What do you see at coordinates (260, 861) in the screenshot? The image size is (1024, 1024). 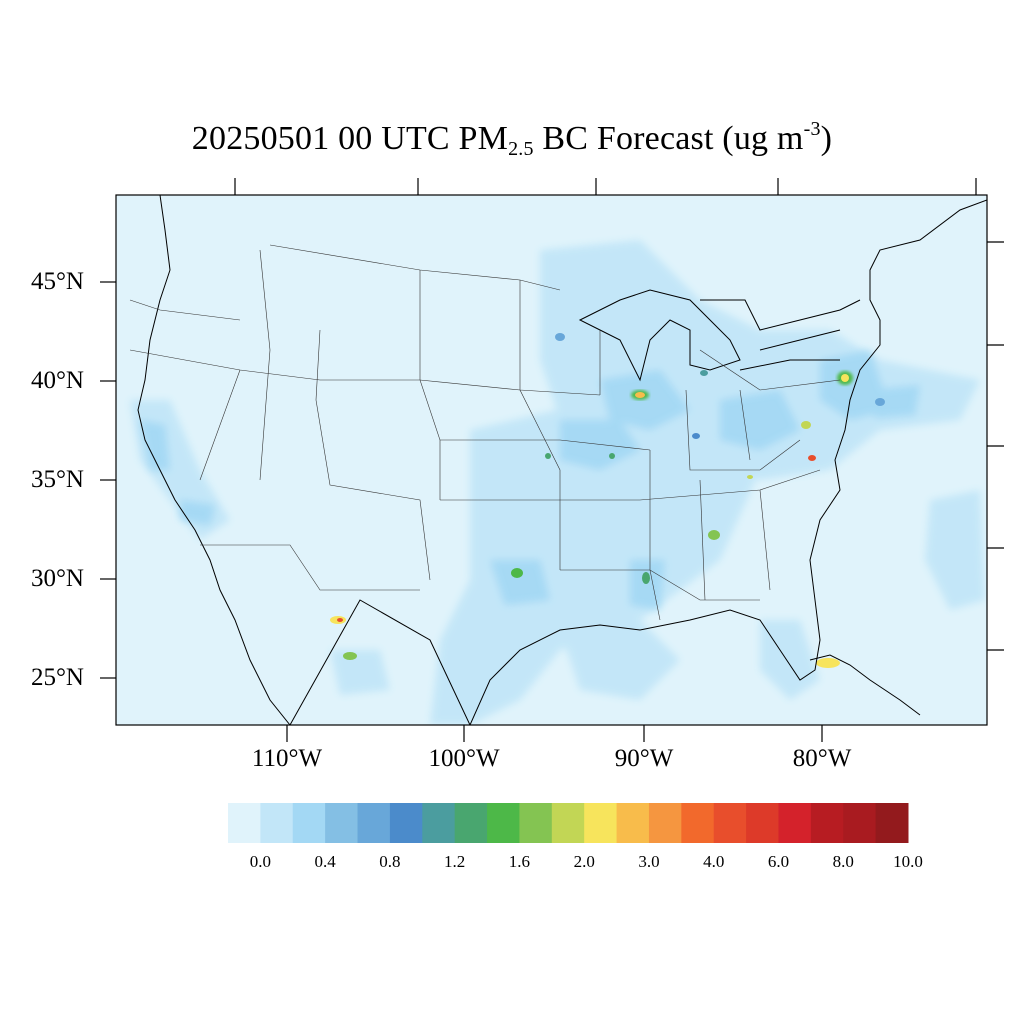 I see `colorbar-label: 0.0` at bounding box center [260, 861].